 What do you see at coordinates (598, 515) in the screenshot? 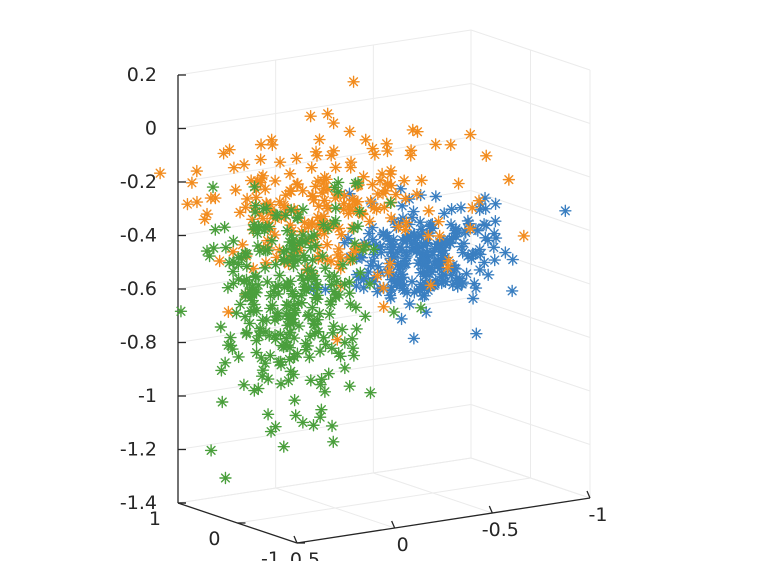
I see `x-tick-label: -1` at bounding box center [598, 515].